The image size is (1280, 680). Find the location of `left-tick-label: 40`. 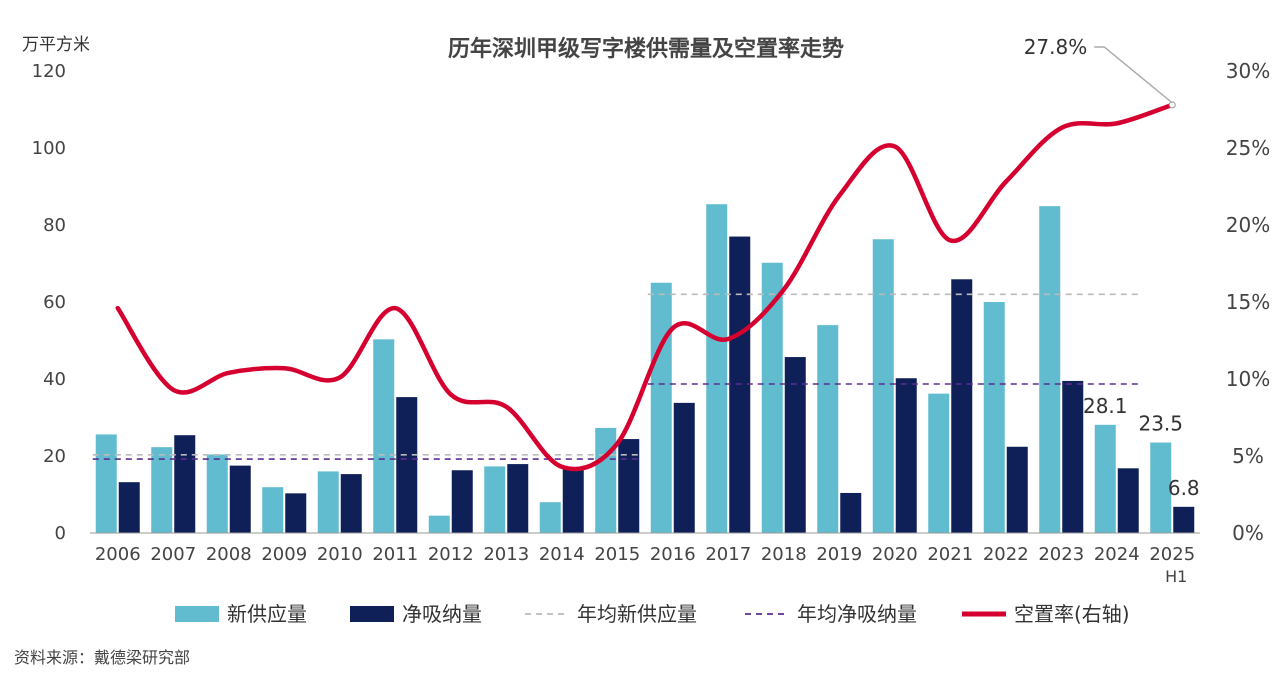

left-tick-label: 40 is located at coordinates (54, 379).